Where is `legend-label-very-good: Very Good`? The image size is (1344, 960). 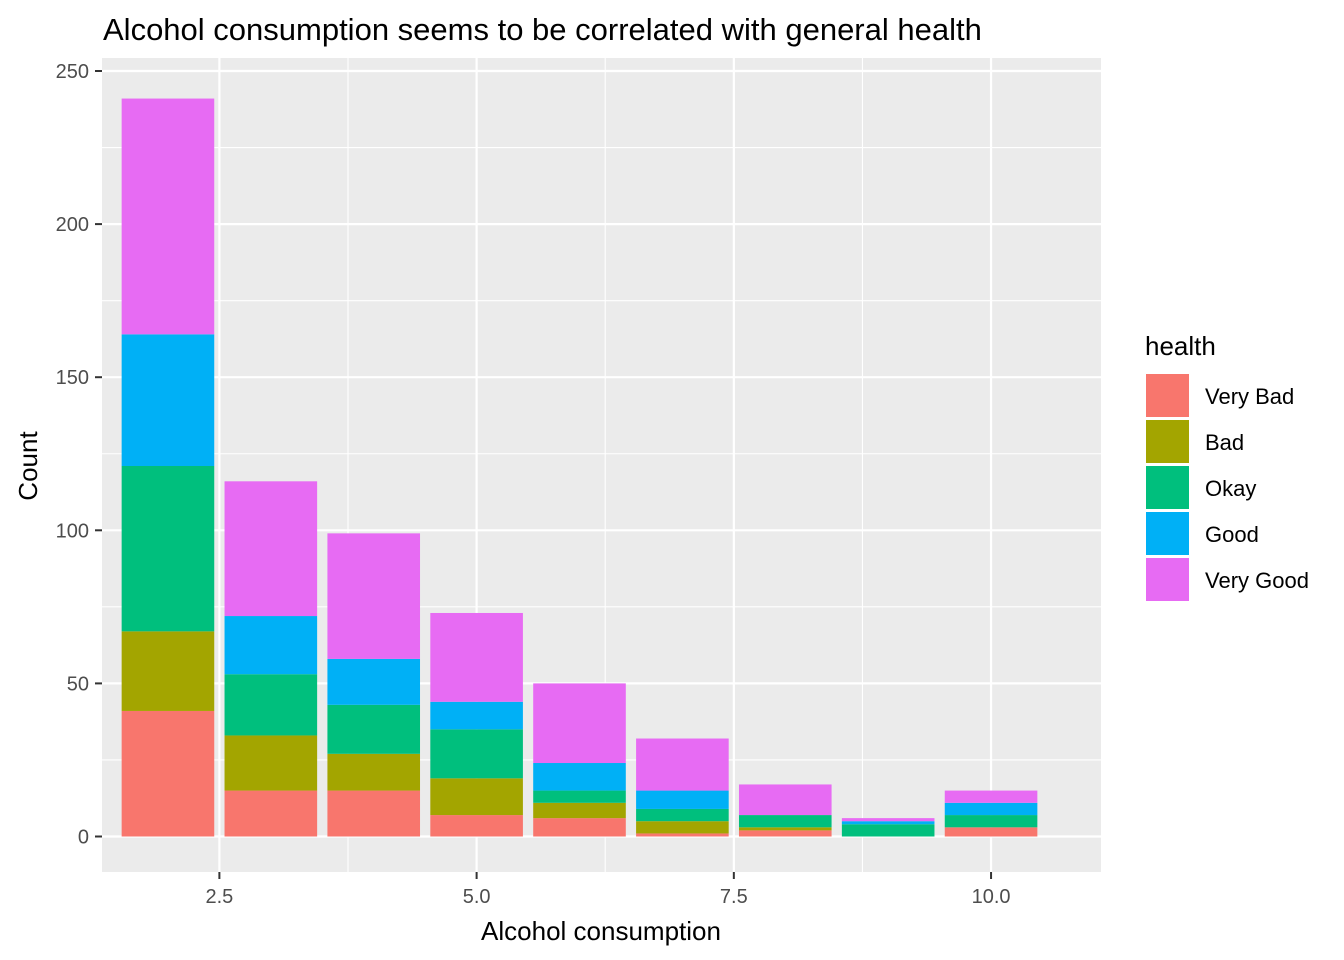 legend-label-very-good: Very Good is located at coordinates (1257, 580).